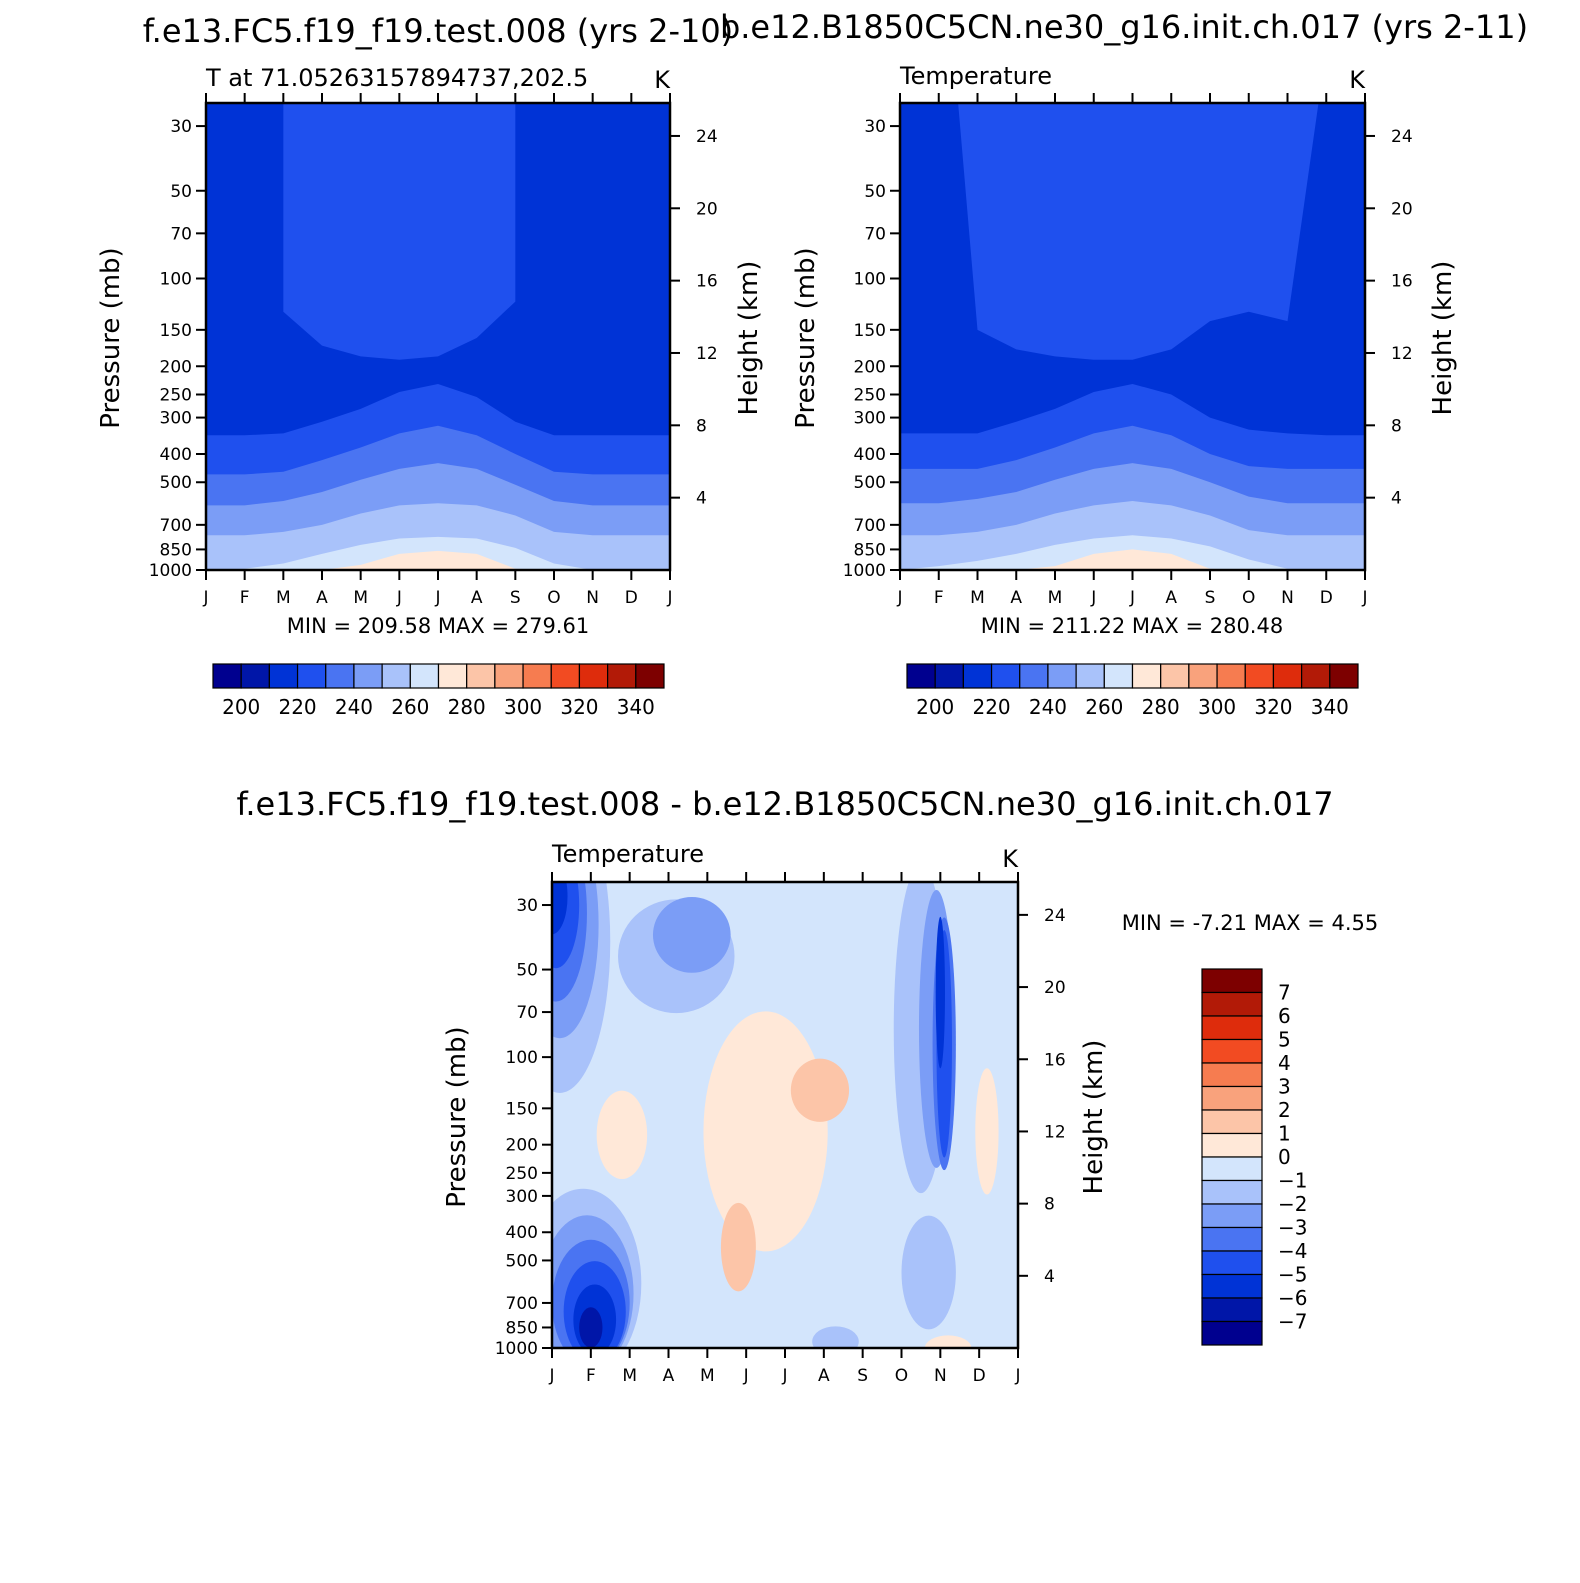 The image size is (1580, 1583). Describe the element at coordinates (522, 1261) in the screenshot. I see `pressure-tick-label: 500` at that location.